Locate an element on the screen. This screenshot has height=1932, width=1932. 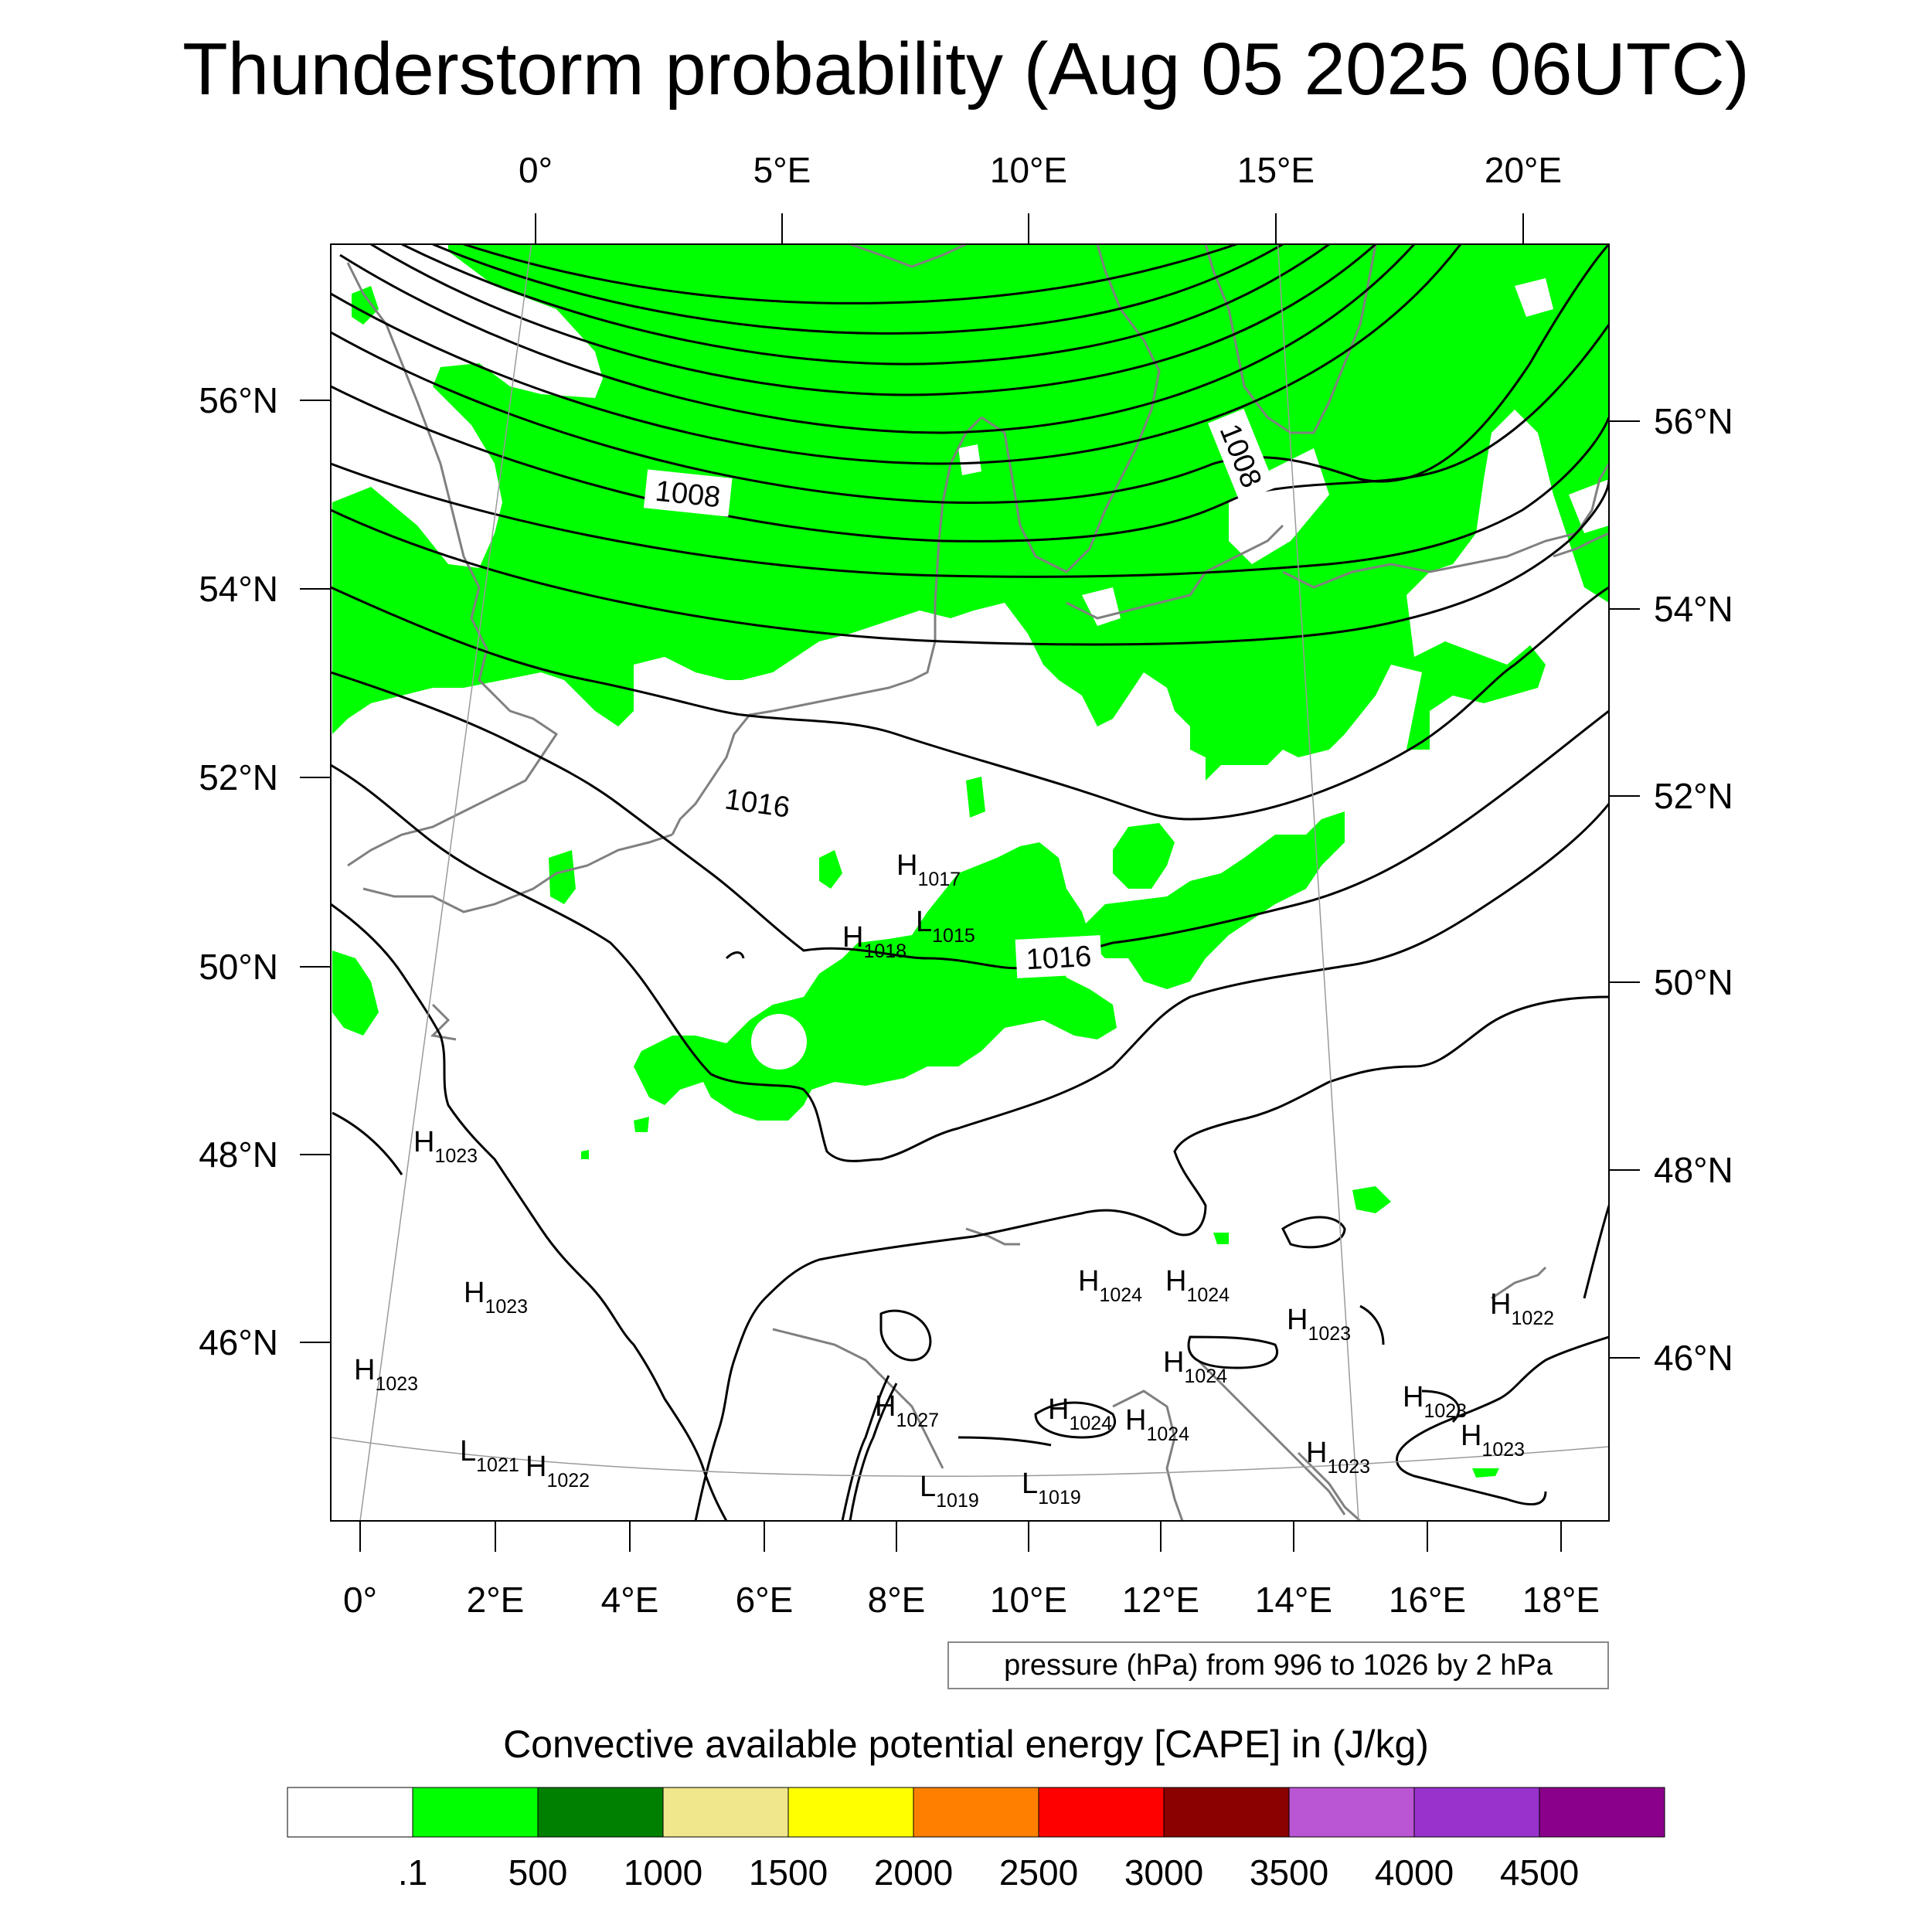
cape-area-east-band is located at coordinates (1213, 900).